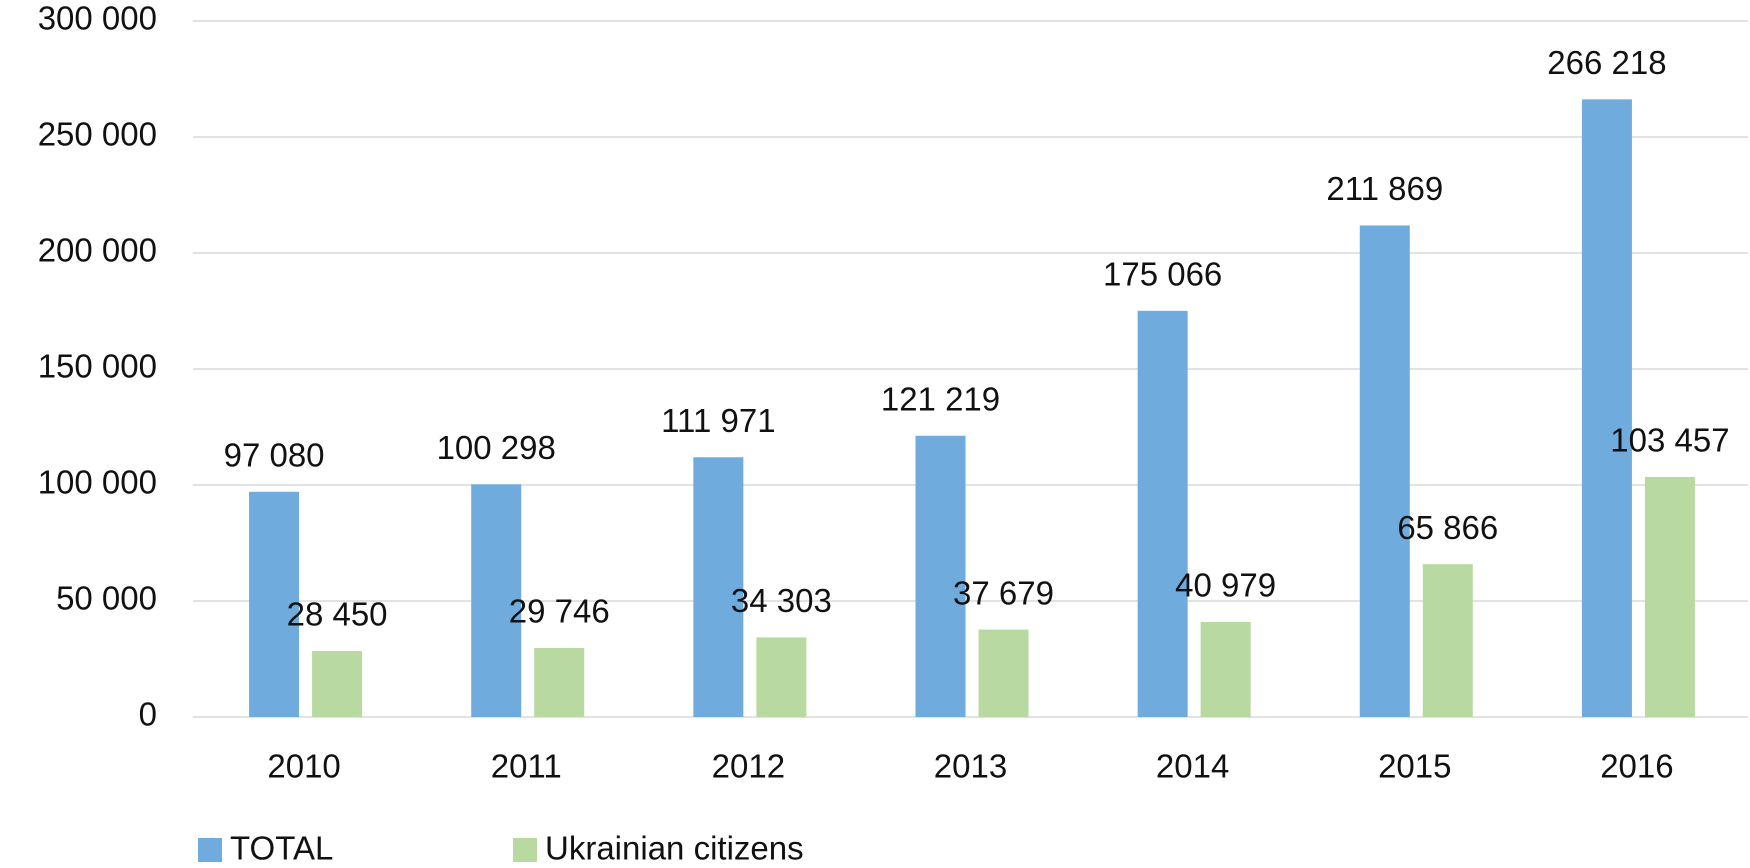 The image size is (1750, 868). Describe the element at coordinates (1192, 766) in the screenshot. I see `x-tick-label: 2014` at that location.